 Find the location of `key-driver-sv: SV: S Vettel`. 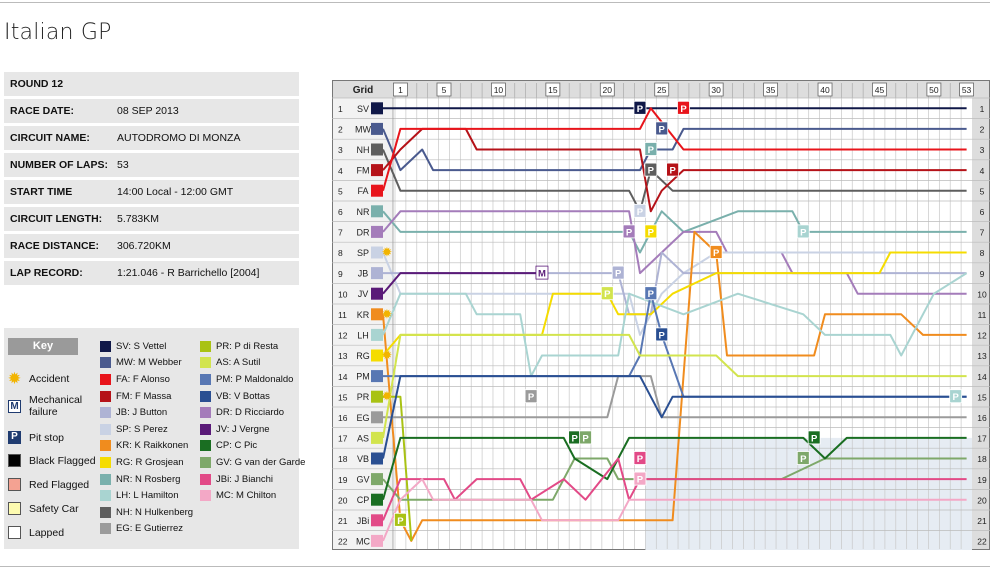

key-driver-sv: SV: S Vettel is located at coordinates (146, 346).